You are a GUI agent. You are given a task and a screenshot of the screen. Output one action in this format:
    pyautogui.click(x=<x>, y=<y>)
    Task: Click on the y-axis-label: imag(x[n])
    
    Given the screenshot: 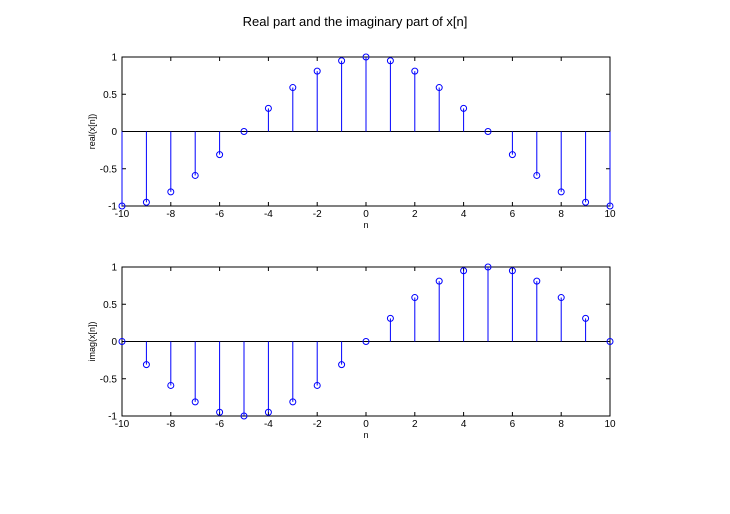 What is the action you would take?
    pyautogui.click(x=92, y=341)
    